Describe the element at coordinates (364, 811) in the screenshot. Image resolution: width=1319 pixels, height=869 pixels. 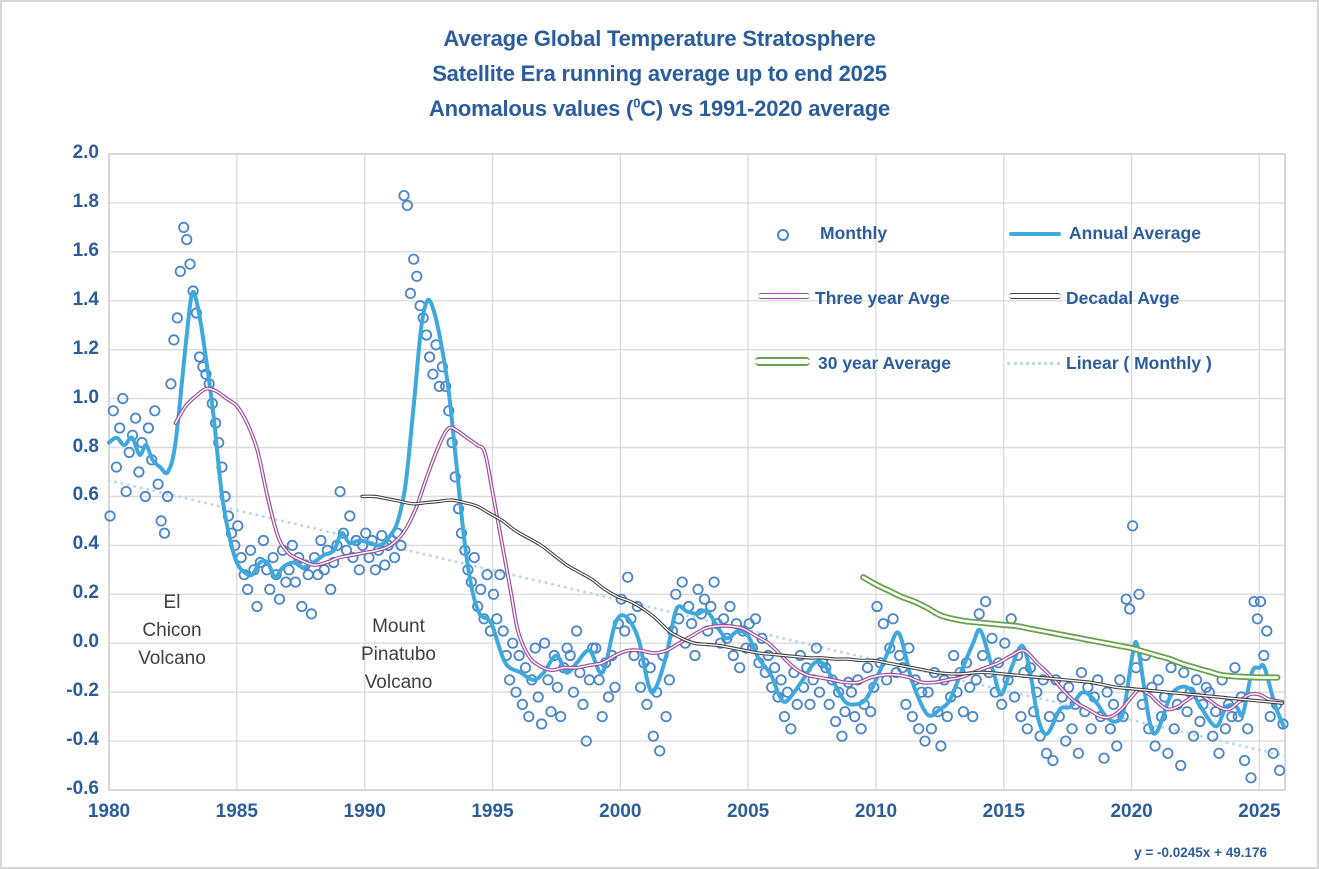
I see `x-axis-tick-label: 1990` at that location.